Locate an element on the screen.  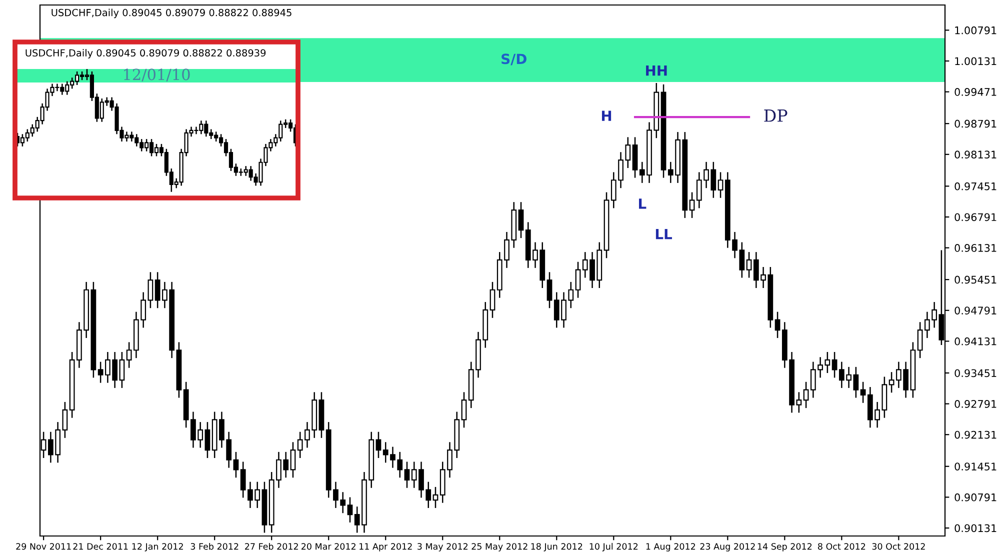
x-tick-label: 25 May 2012 is located at coordinates (500, 547).